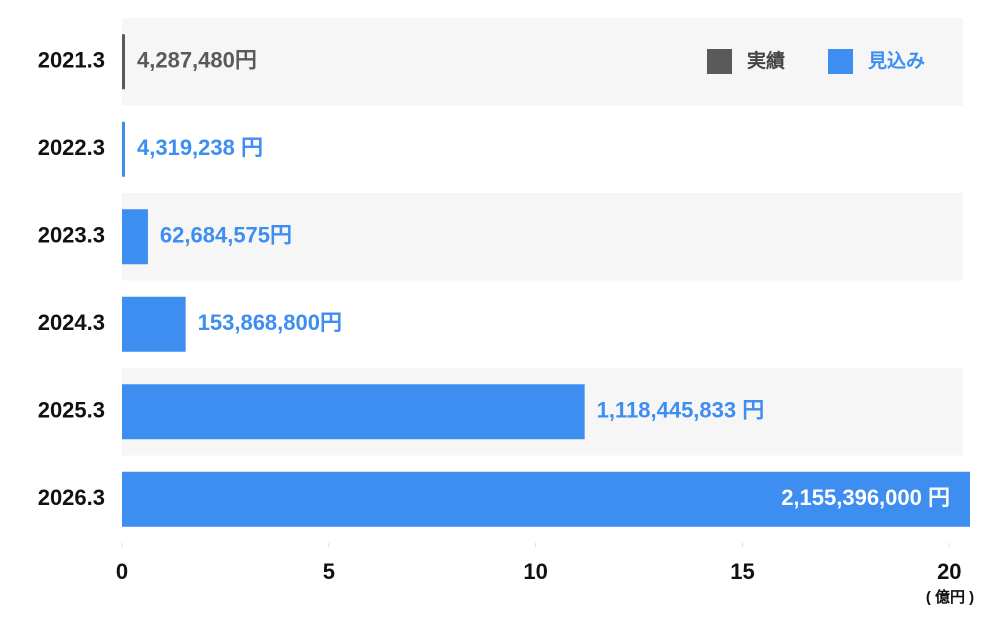 The height and width of the screenshot is (630, 1000). I want to click on value-label: 1,118,445,833 円, so click(681, 410).